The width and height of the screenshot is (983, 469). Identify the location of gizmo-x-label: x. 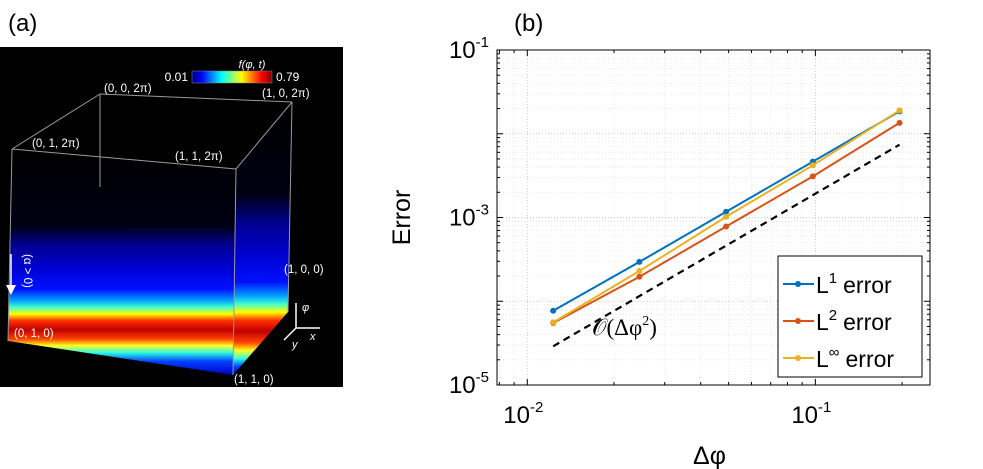
(312, 337).